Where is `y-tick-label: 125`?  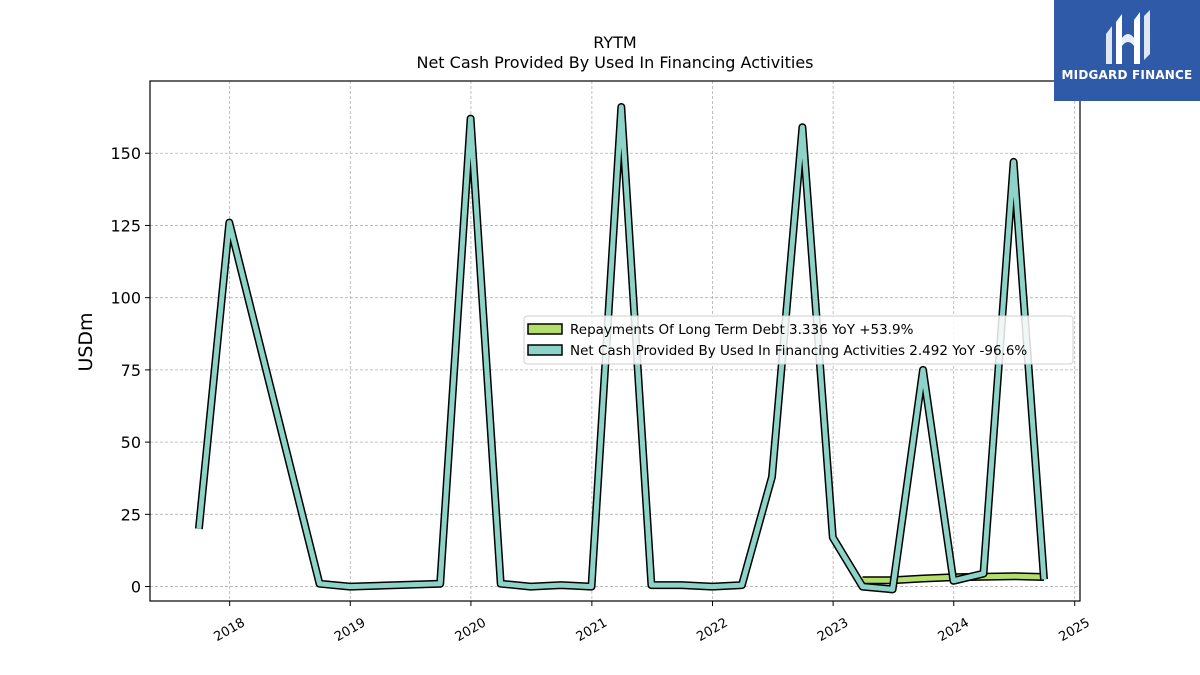
y-tick-label: 125 is located at coordinates (125, 225).